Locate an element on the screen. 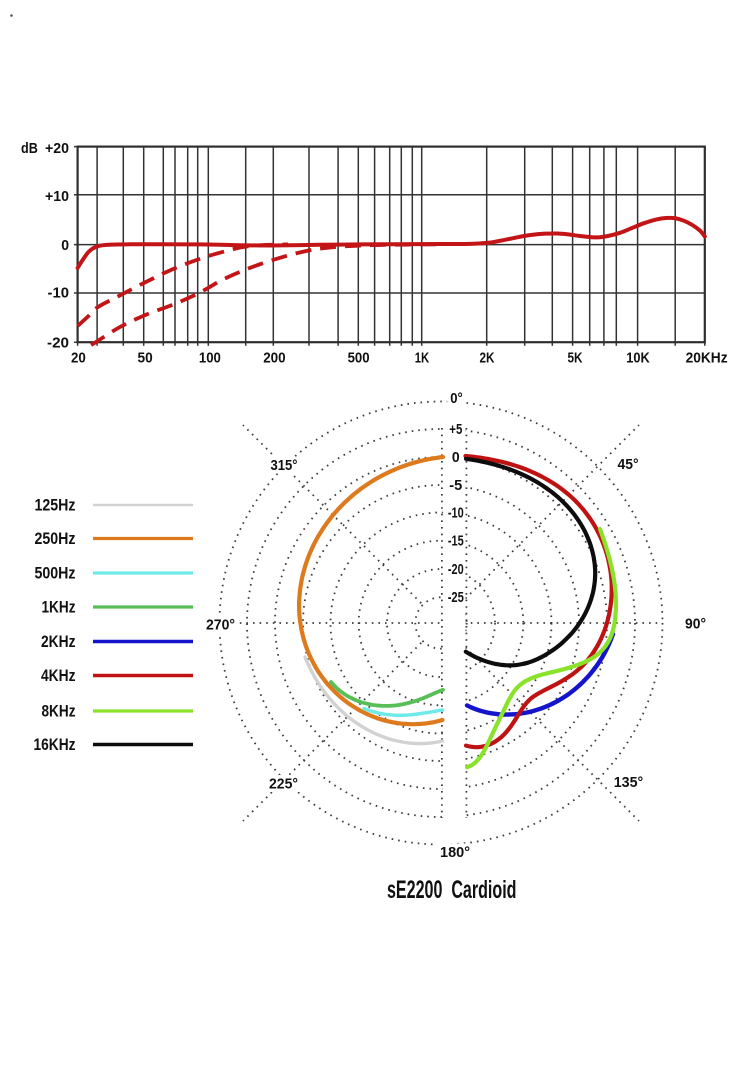  svg-text: 250Hz is located at coordinates (55, 538).